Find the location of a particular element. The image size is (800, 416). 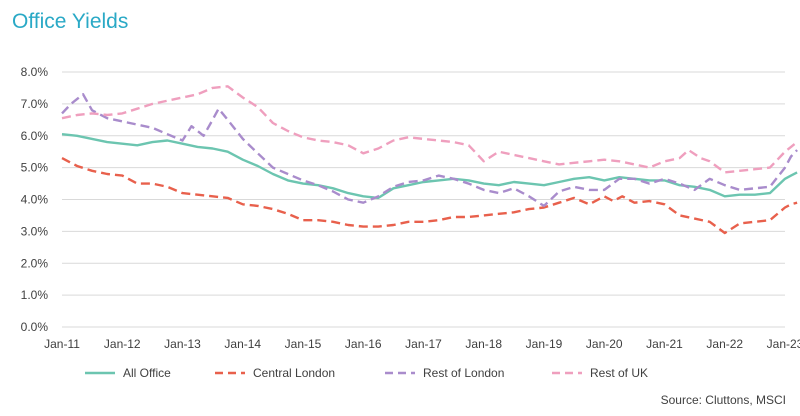

x-tick-label: Jan-17 is located at coordinates (423, 344).